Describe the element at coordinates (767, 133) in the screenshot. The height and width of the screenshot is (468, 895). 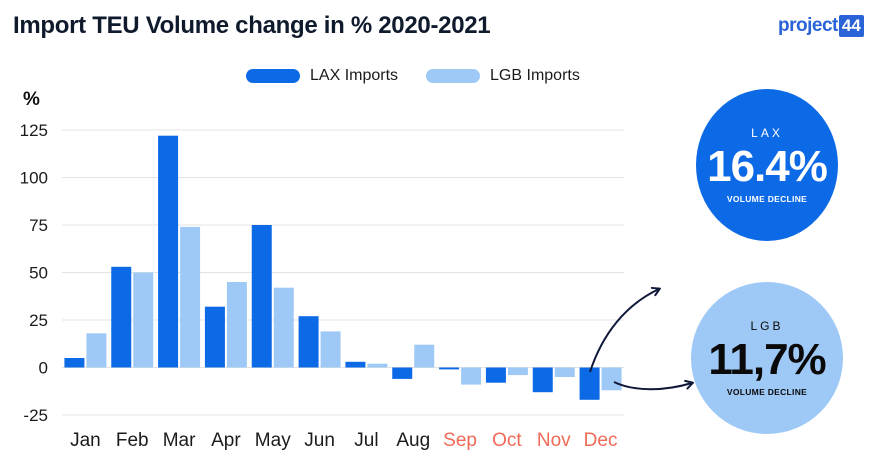
I see `lax-callout-name: LAX` at that location.